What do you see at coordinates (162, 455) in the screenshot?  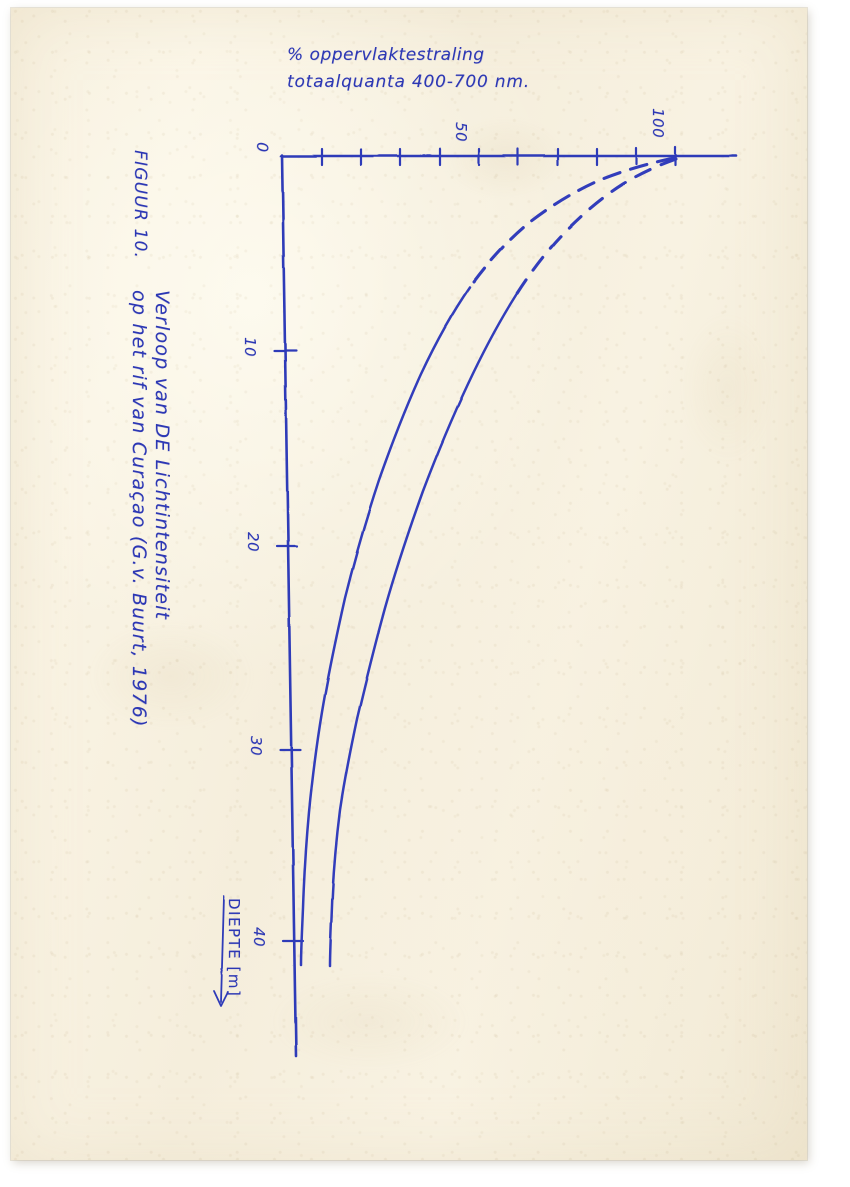 I see `figure-caption-line-1: Verloop van DE Lichtintensiteit` at bounding box center [162, 455].